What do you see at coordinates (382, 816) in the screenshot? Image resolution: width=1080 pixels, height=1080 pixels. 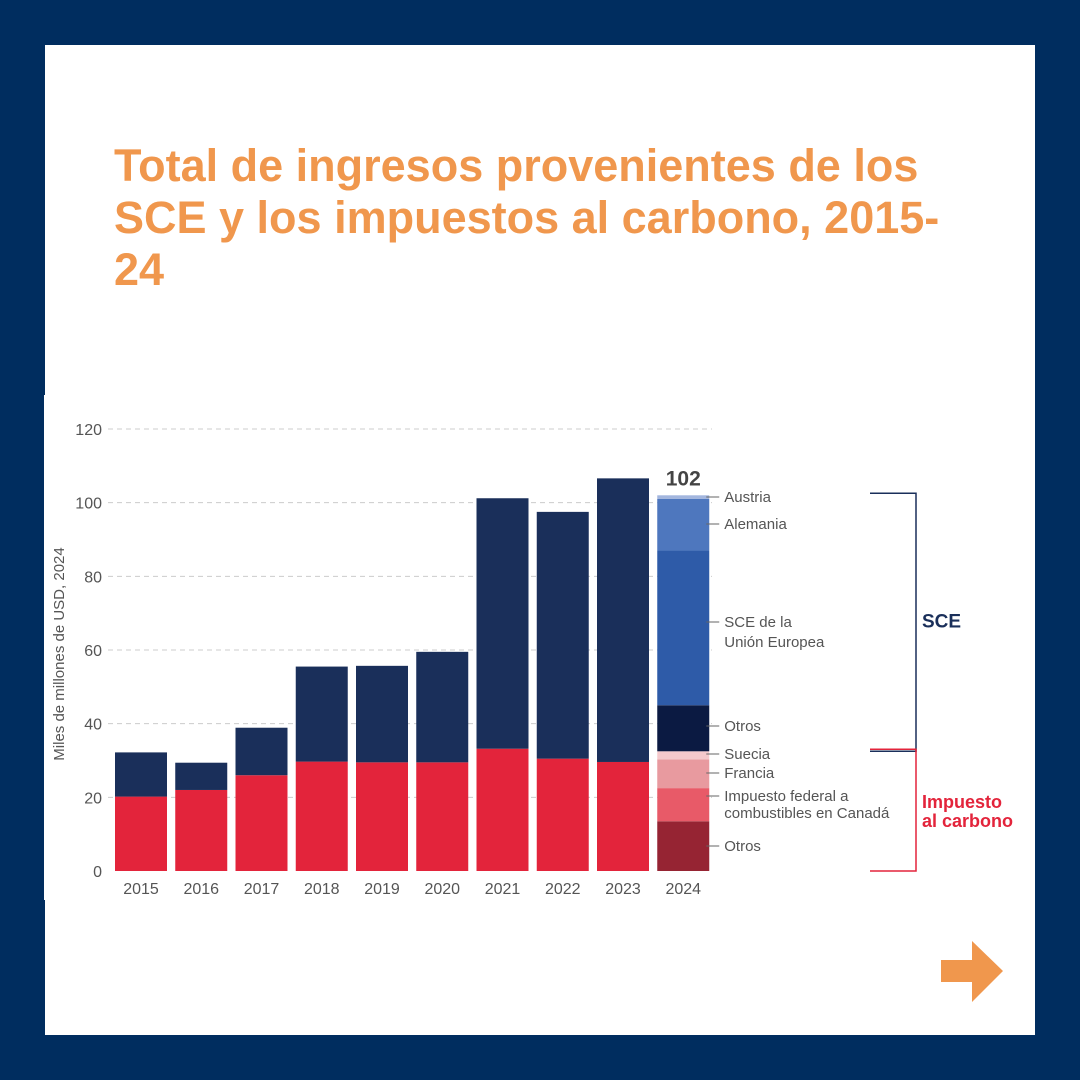 I see `bar-tax-2019` at bounding box center [382, 816].